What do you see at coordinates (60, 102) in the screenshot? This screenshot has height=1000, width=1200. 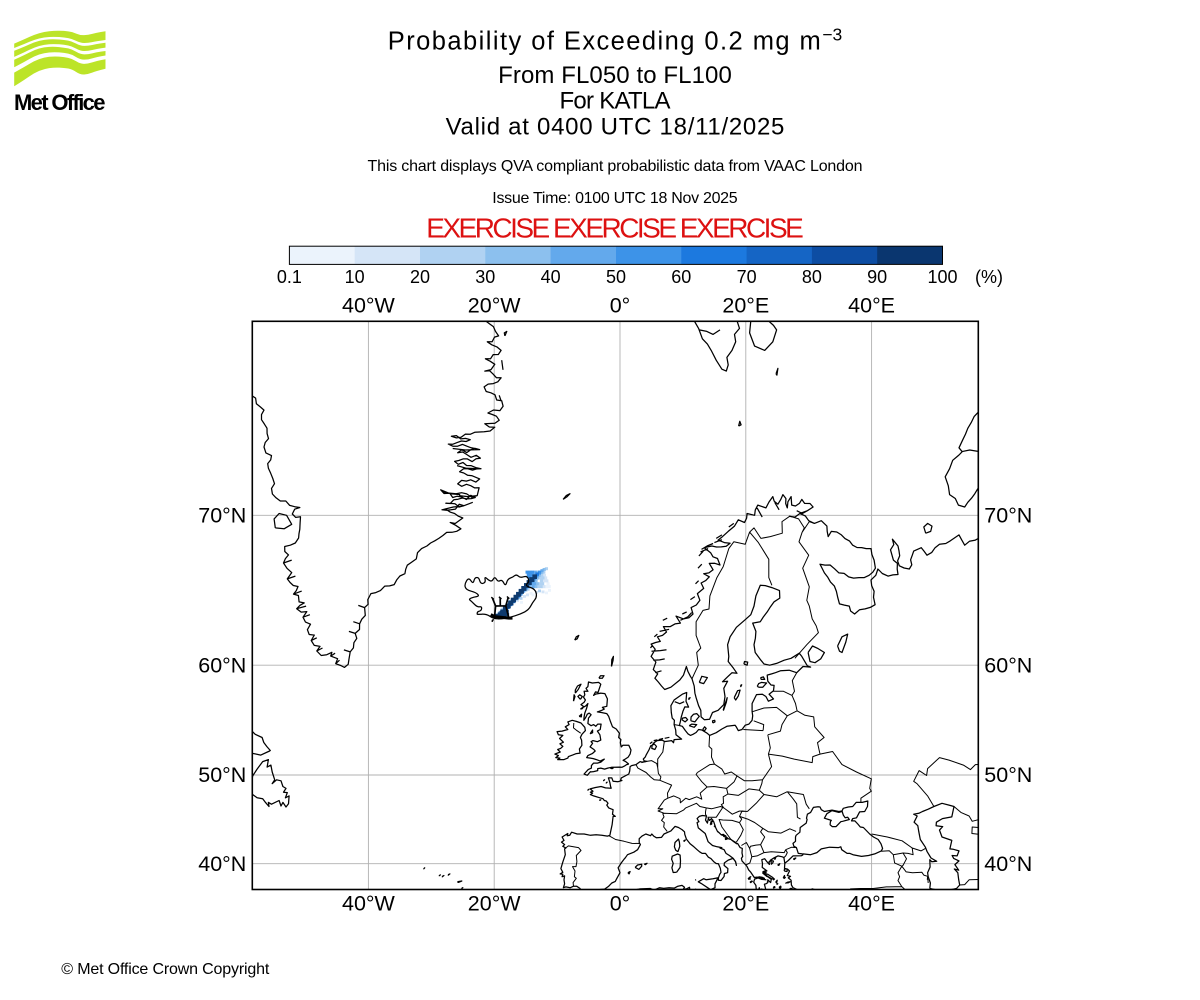 I see `svg-text: Met Office` at bounding box center [60, 102].